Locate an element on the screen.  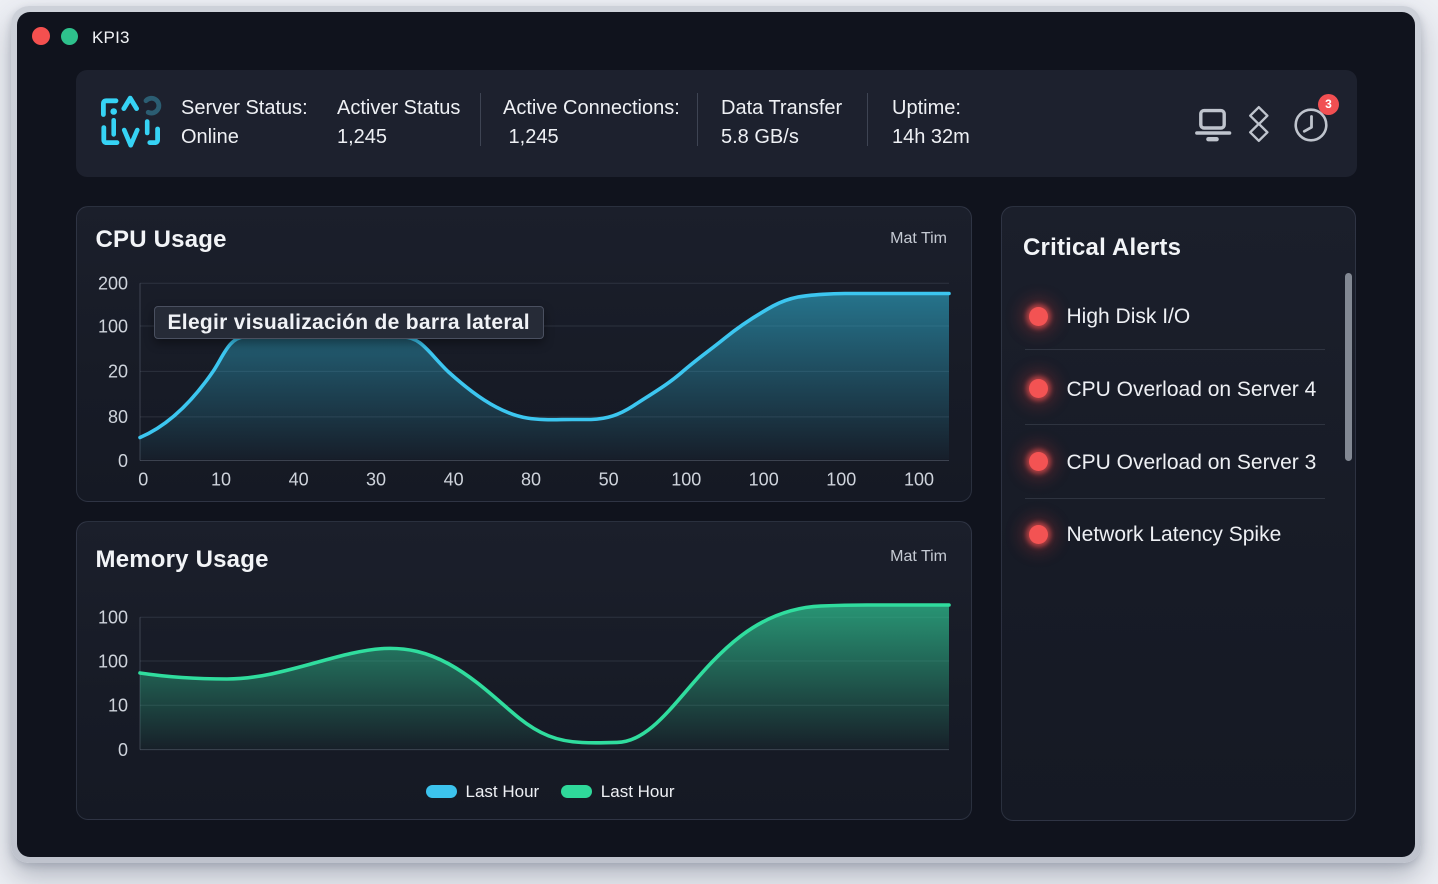
svg-text: 20 is located at coordinates (118, 371).